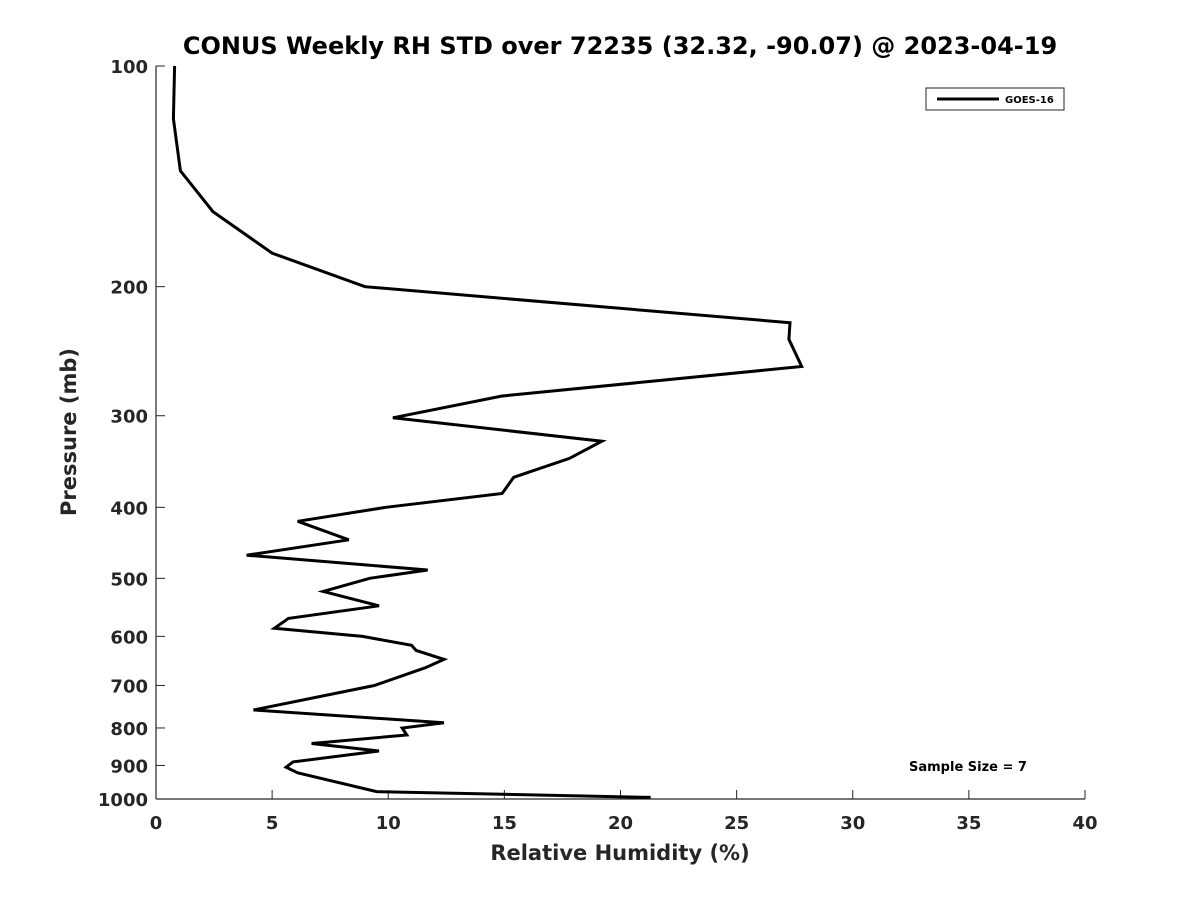 Image resolution: width=1200 pixels, height=900 pixels. Describe the element at coordinates (156, 823) in the screenshot. I see `x-tick-label: 0` at that location.